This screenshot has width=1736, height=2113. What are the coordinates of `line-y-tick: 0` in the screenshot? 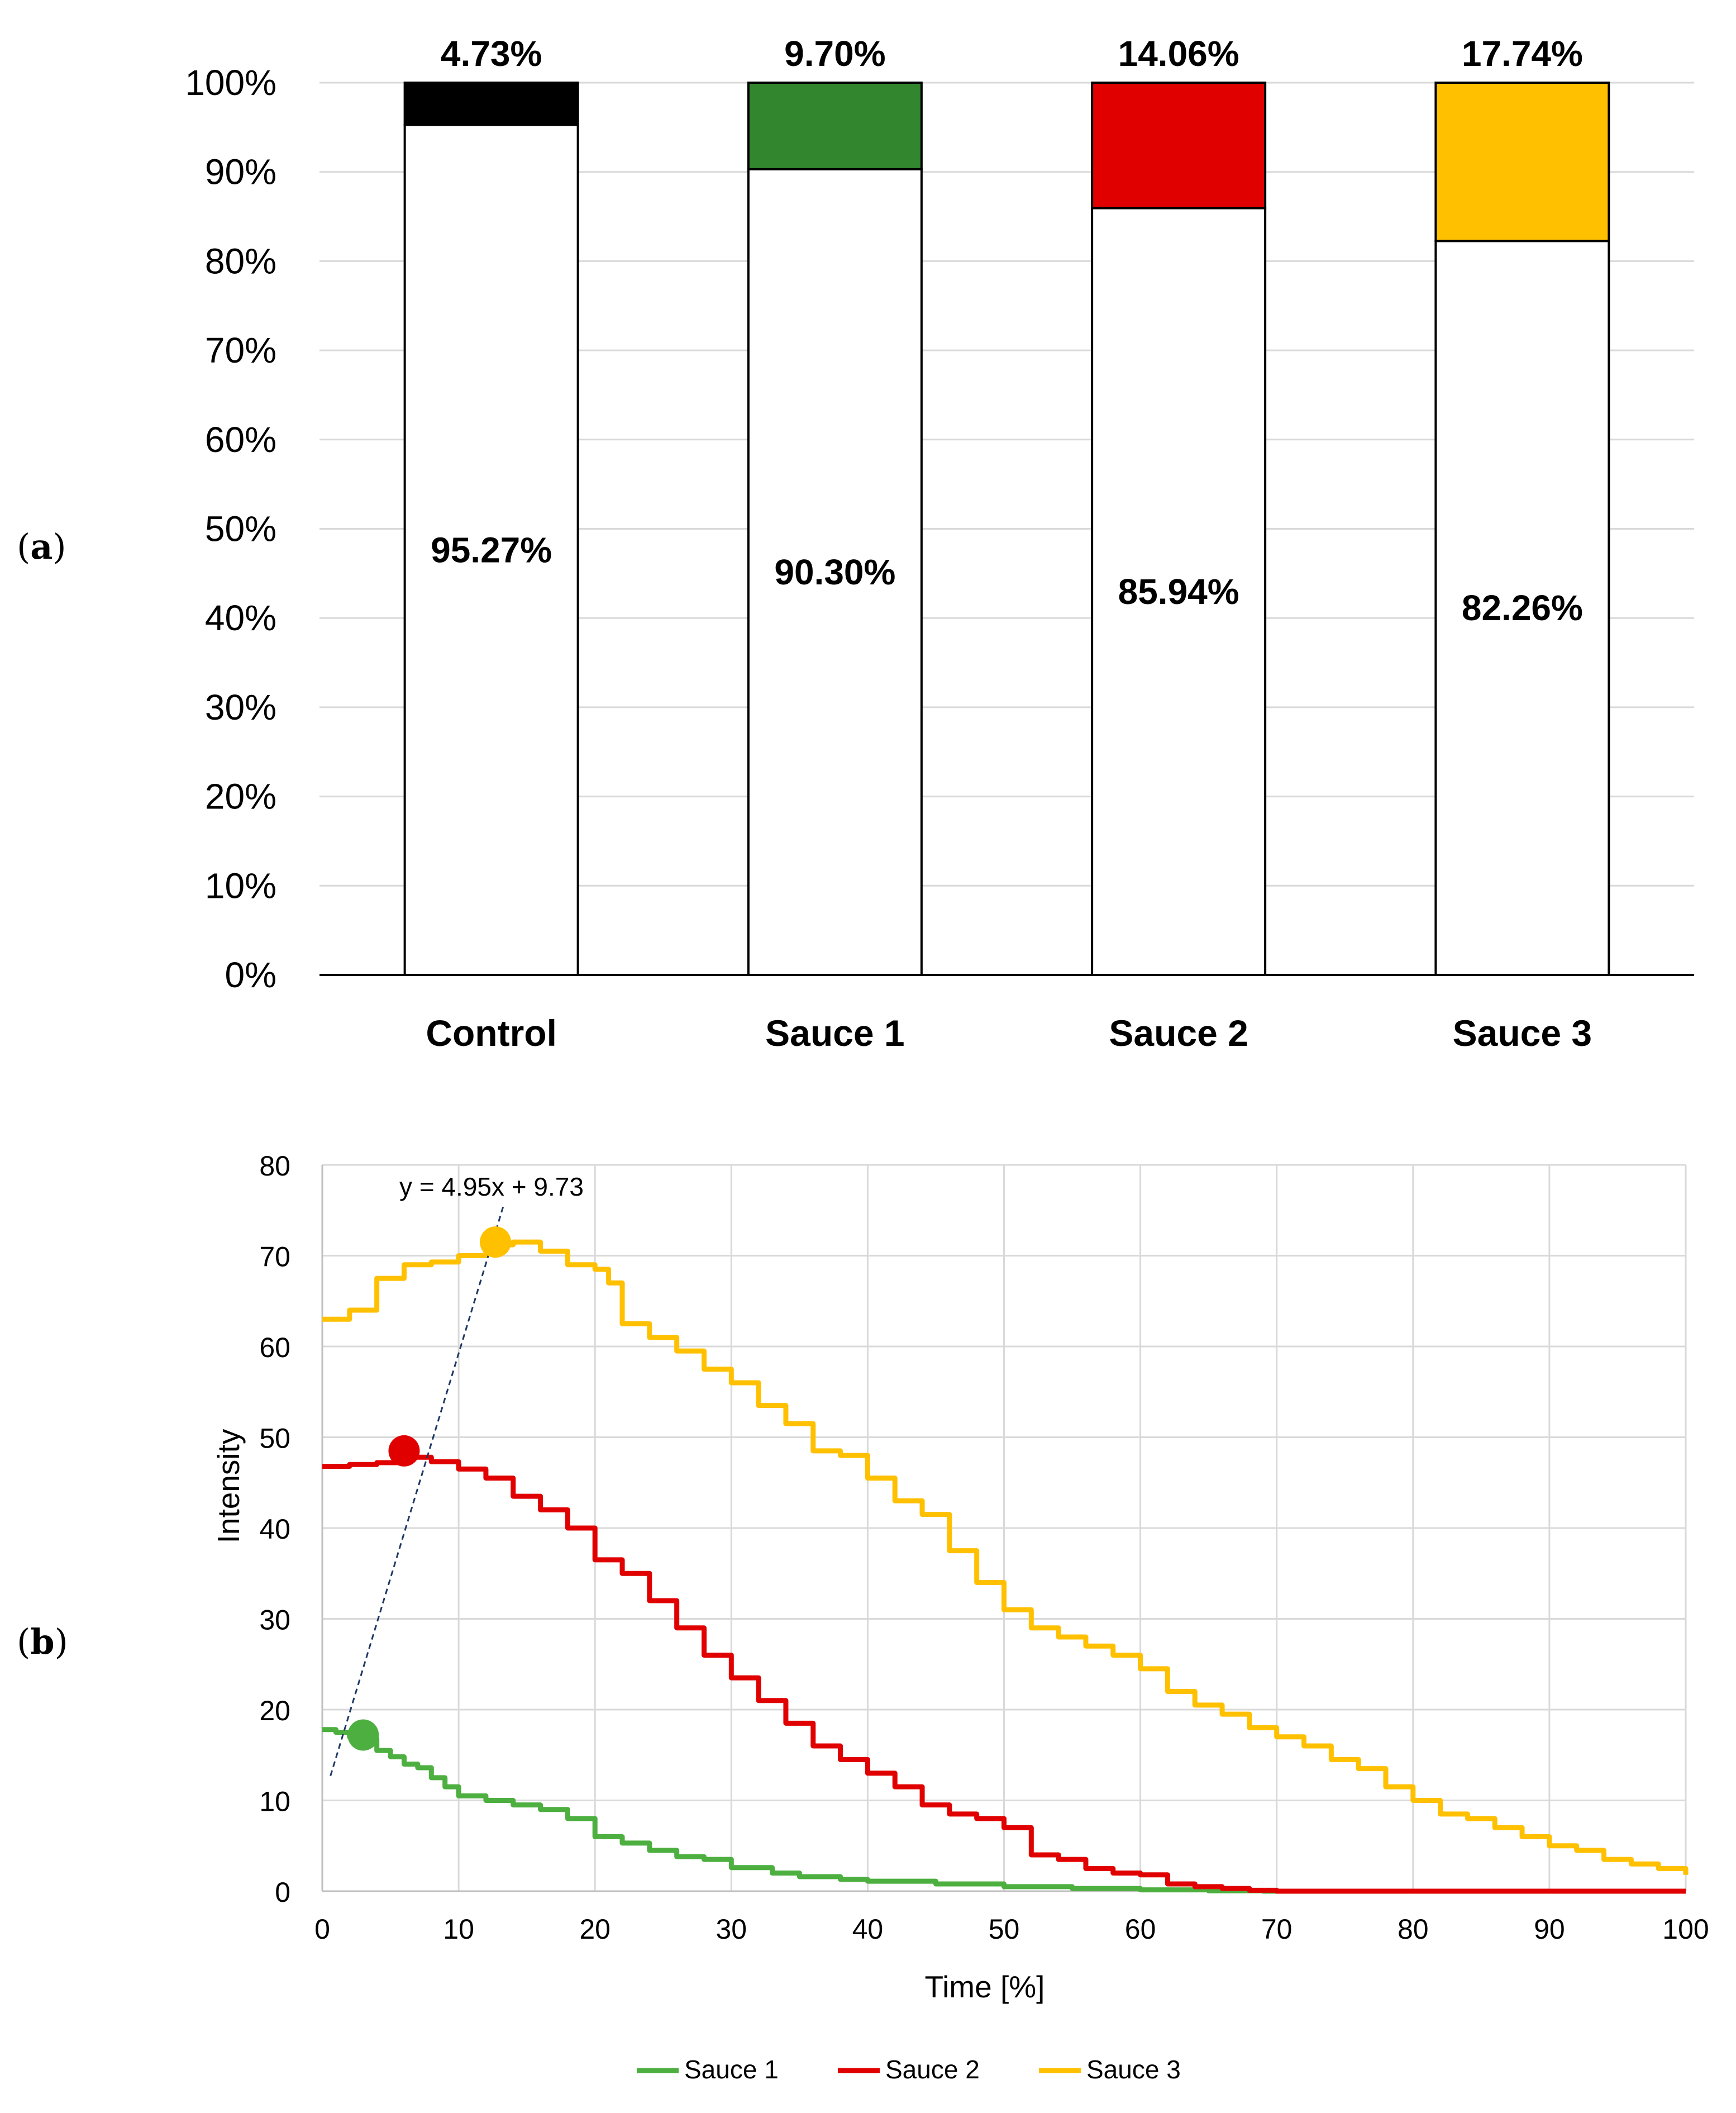 It's located at (282, 1892).